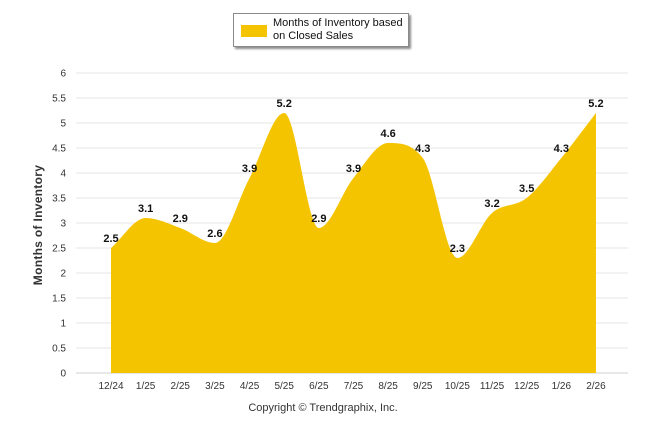  What do you see at coordinates (215, 386) in the screenshot?
I see `x-tick-label: 3/25` at bounding box center [215, 386].